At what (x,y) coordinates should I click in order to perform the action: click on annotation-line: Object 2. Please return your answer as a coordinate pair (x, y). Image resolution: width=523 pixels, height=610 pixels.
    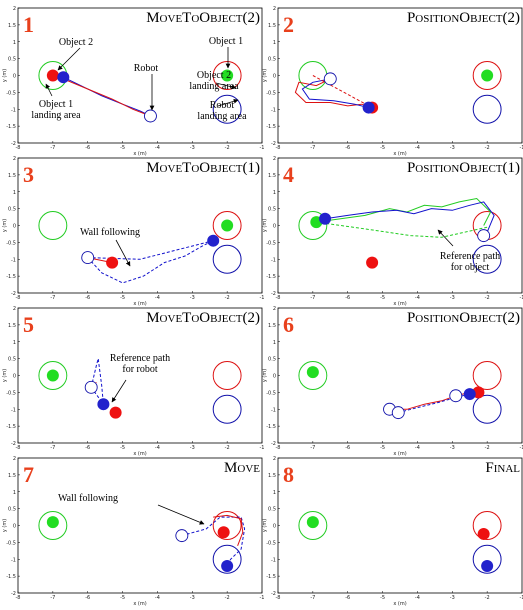
    Looking at the image, I should click on (76, 42).